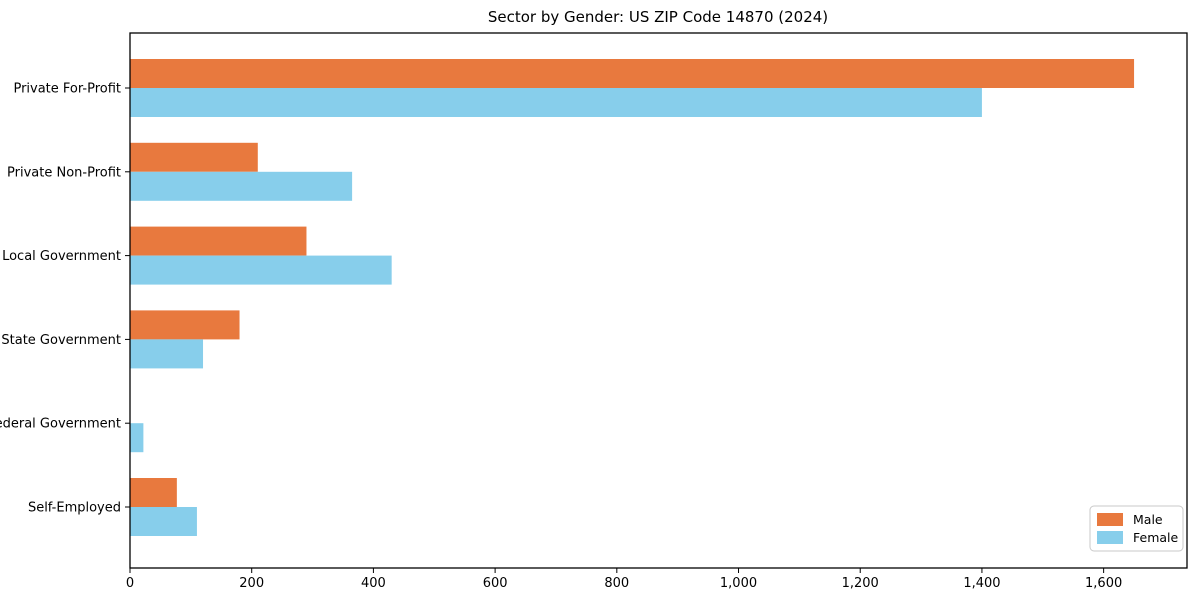 This screenshot has height=600, width=1200. I want to click on legend-label-female: Female, so click(1156, 537).